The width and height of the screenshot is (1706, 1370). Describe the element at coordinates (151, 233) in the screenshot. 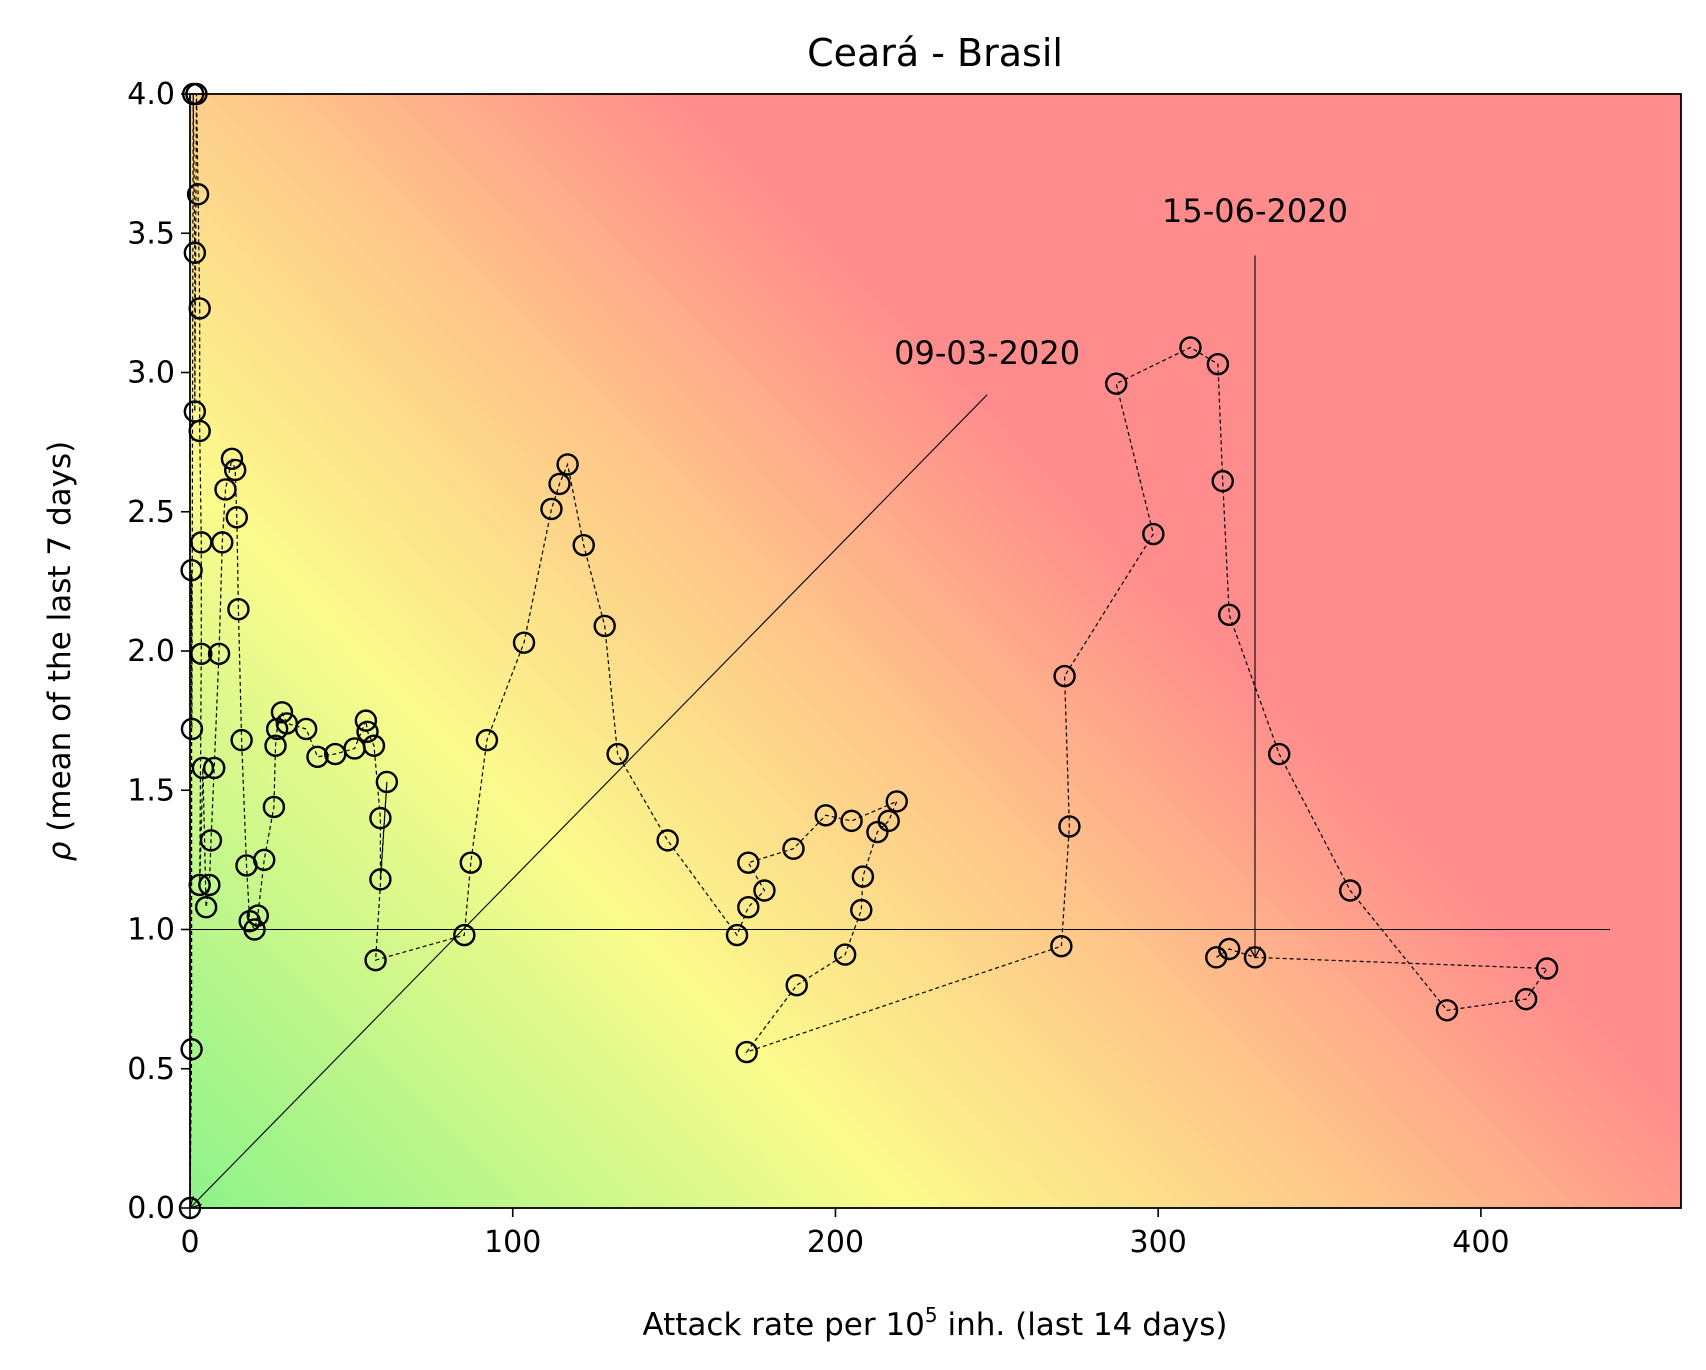

I see `y-tick-label: 3.5` at that location.